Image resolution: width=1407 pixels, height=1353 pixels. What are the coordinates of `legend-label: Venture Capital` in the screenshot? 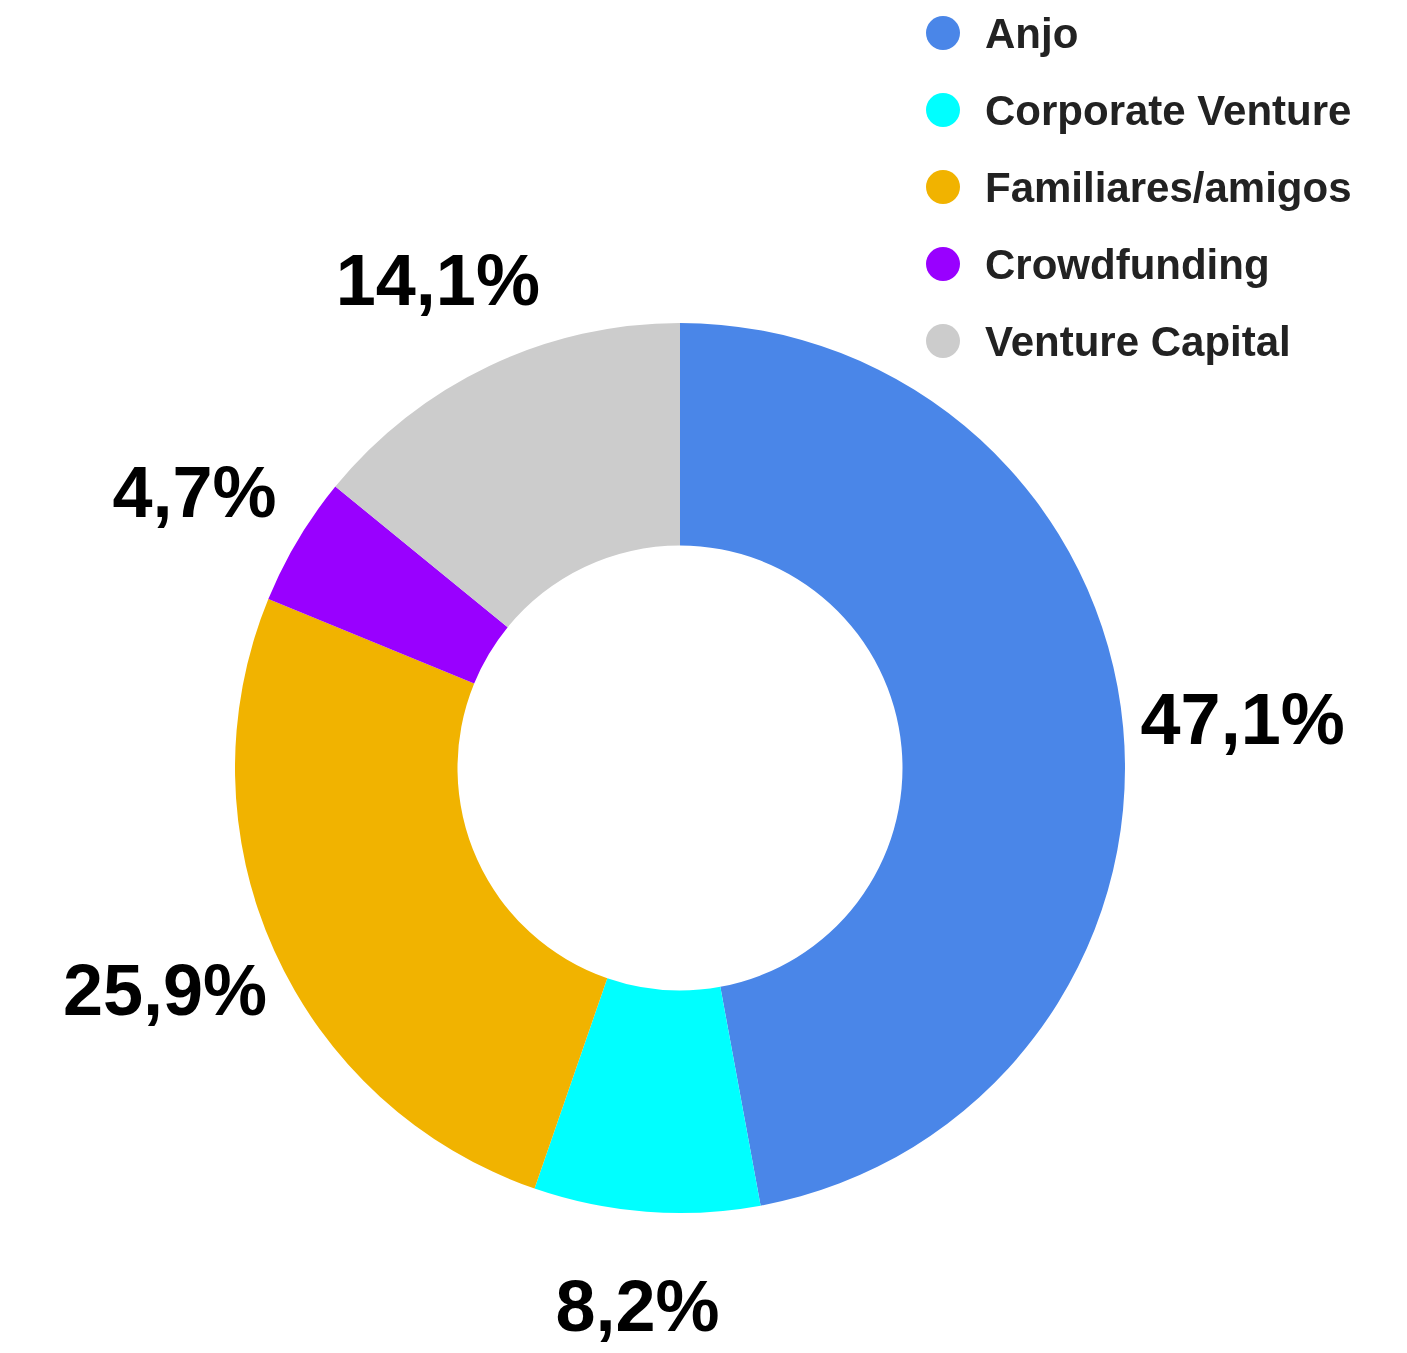 It's located at (1138, 341).